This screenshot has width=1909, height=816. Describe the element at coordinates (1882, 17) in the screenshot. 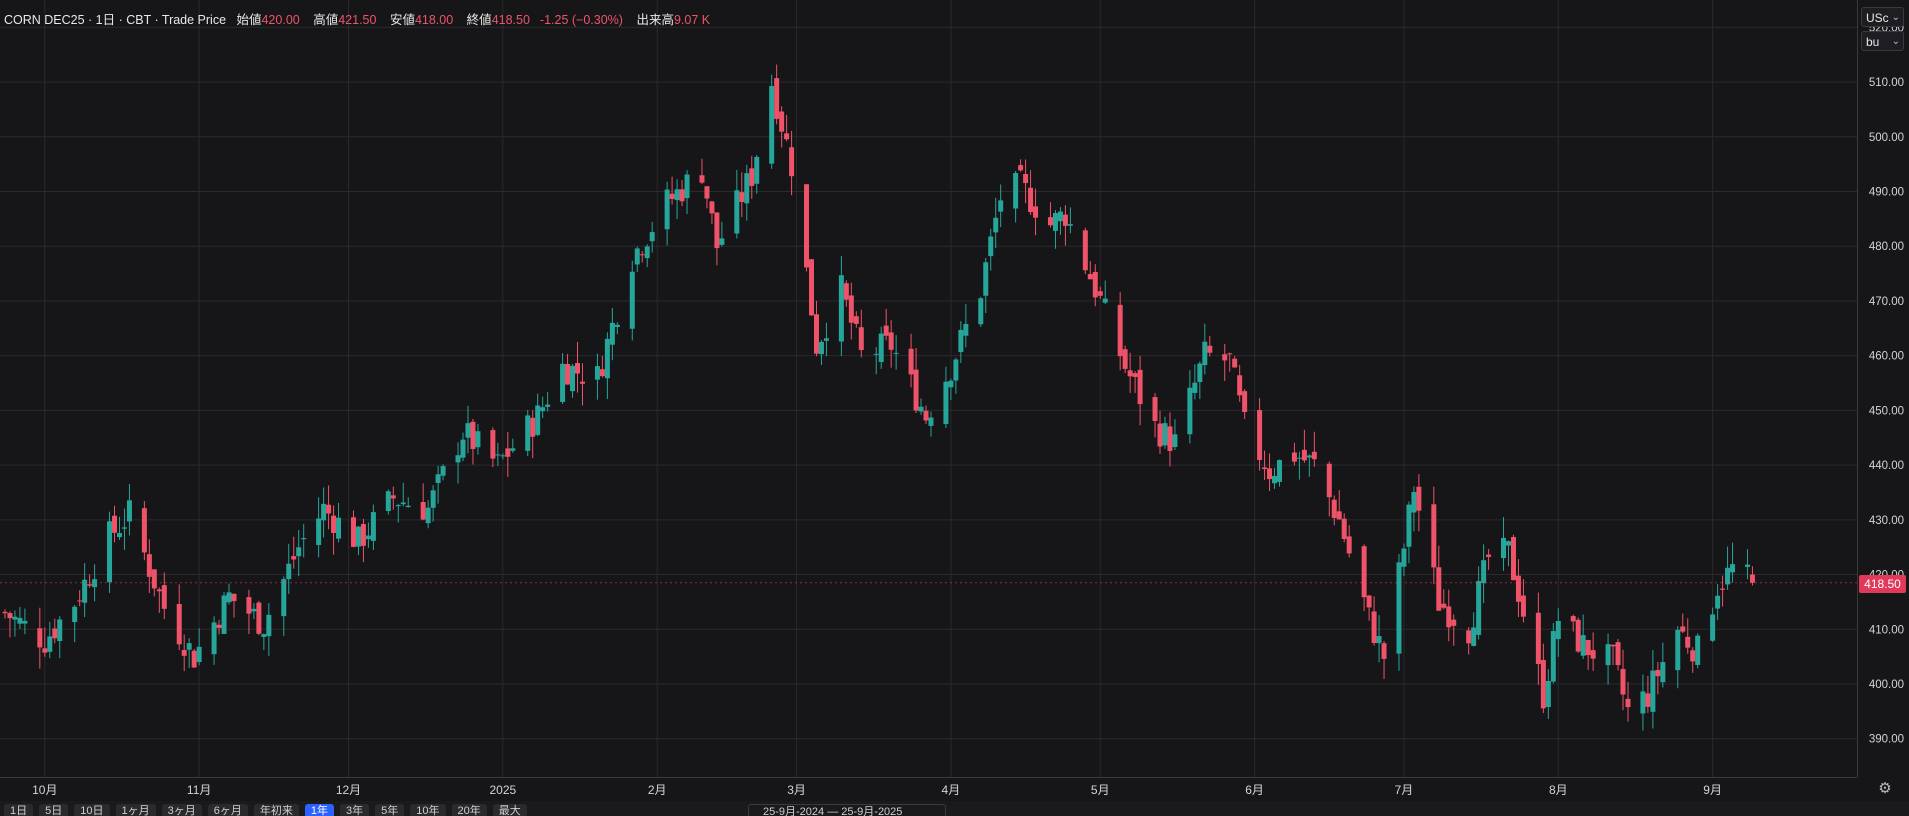

I see `currency-selector: USc ⌄` at that location.